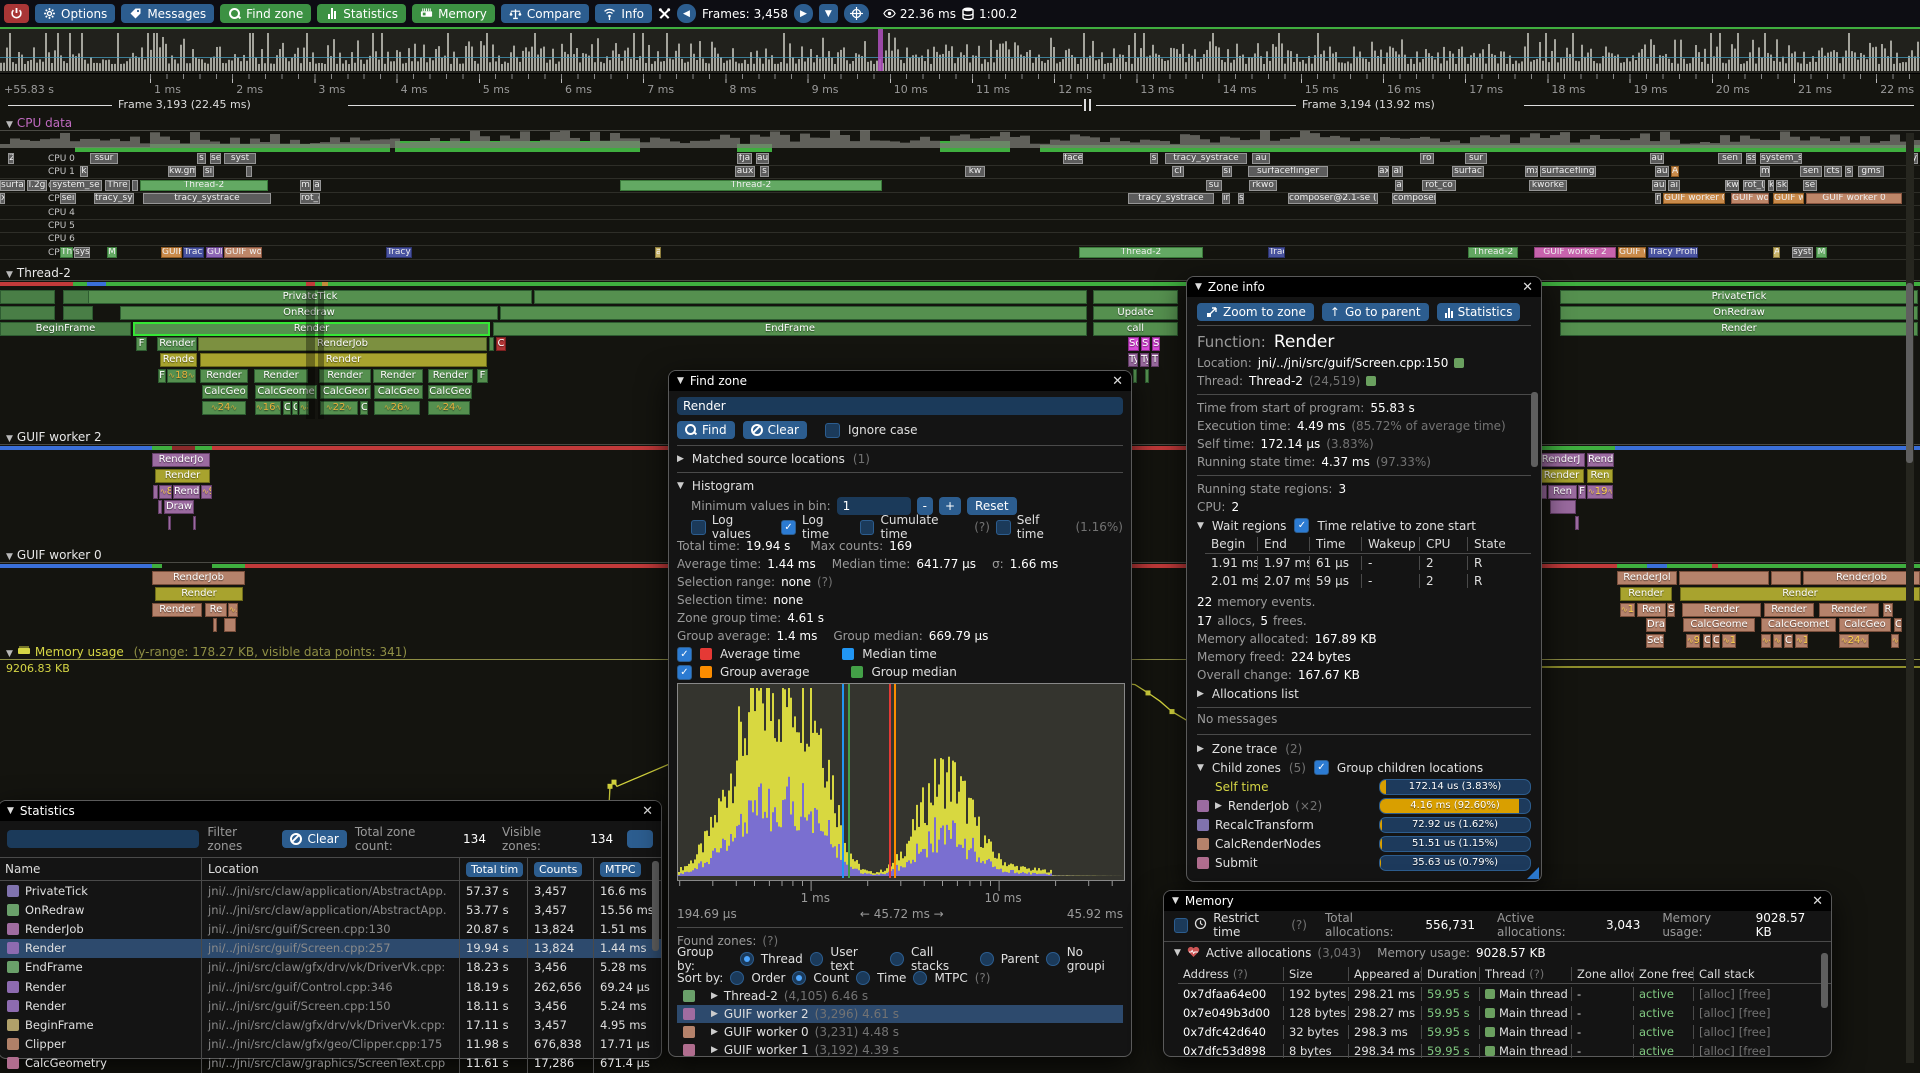 The height and width of the screenshot is (1073, 1920). Describe the element at coordinates (216, 610) in the screenshot. I see `zone: Re` at that location.